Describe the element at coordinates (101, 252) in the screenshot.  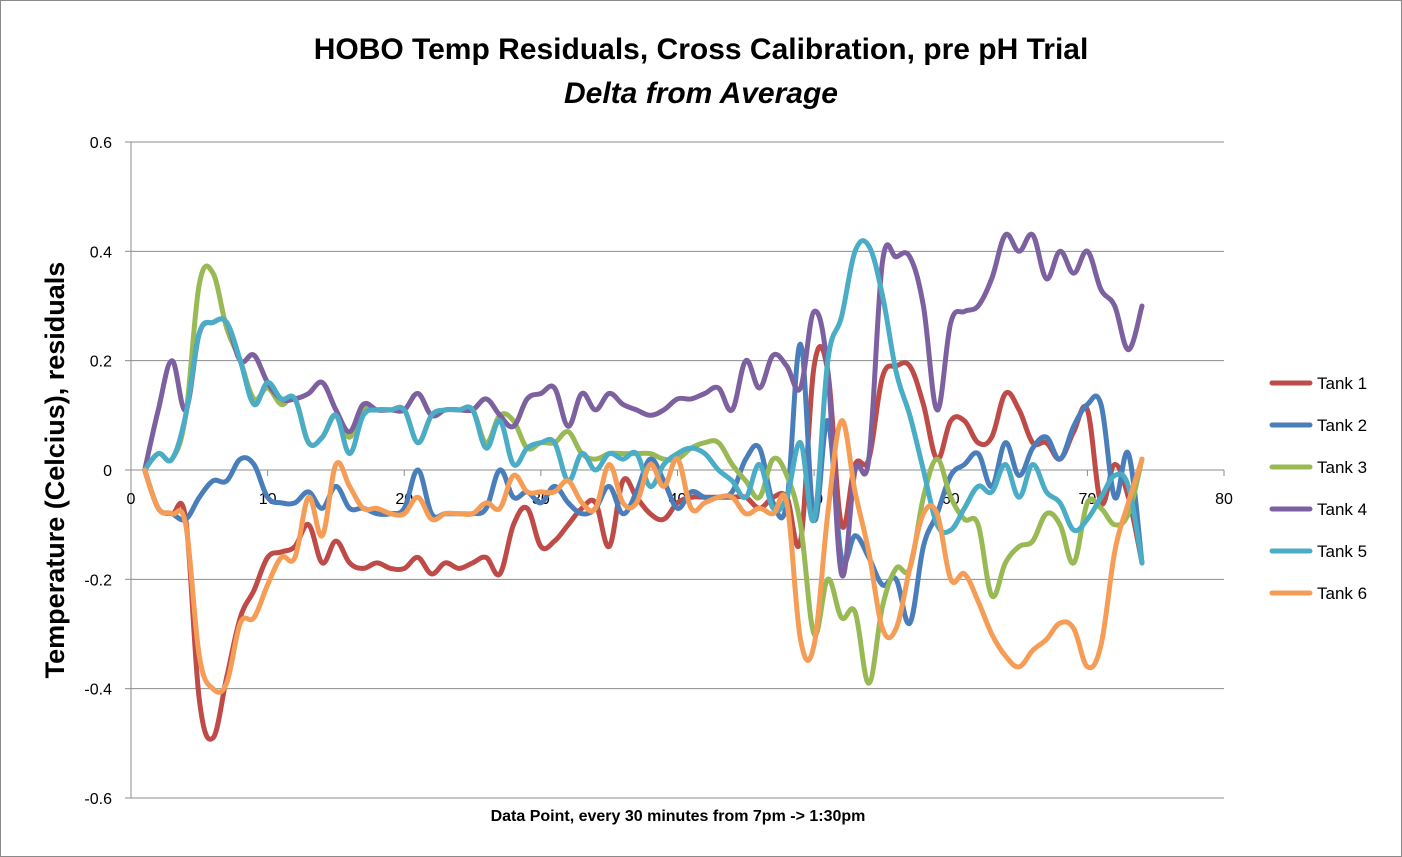
I see `y-tick-label: 0.4` at that location.